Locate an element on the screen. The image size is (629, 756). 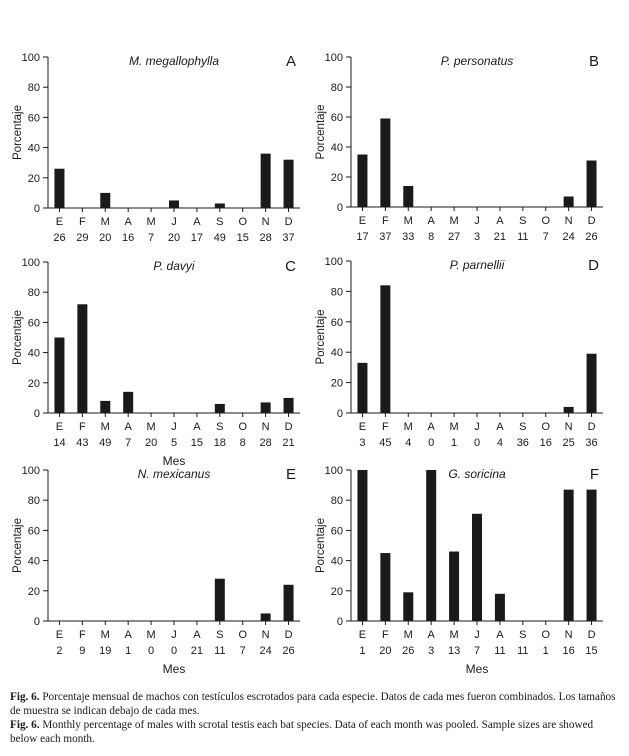
panel-d-sample-size: 0 is located at coordinates (477, 443).